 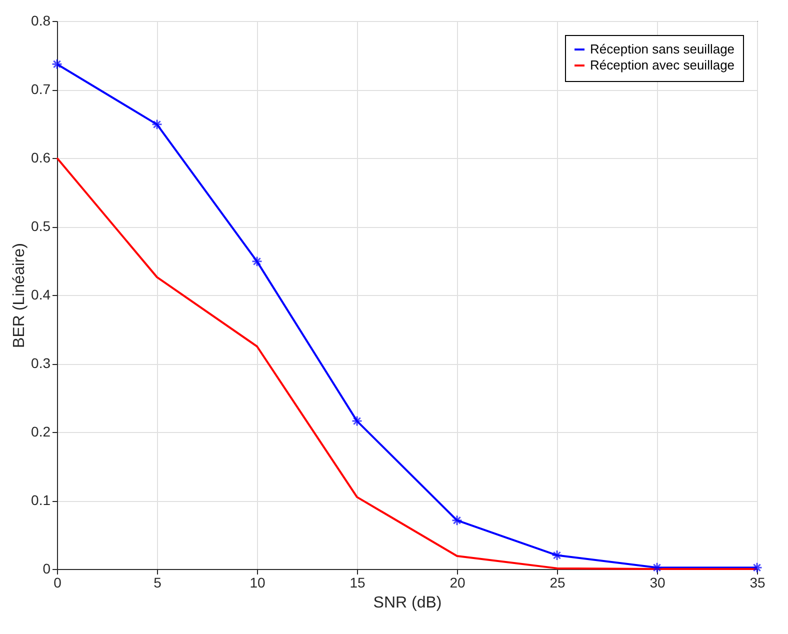 What do you see at coordinates (41, 89) in the screenshot?
I see `y-tick-label: 0.7` at bounding box center [41, 89].